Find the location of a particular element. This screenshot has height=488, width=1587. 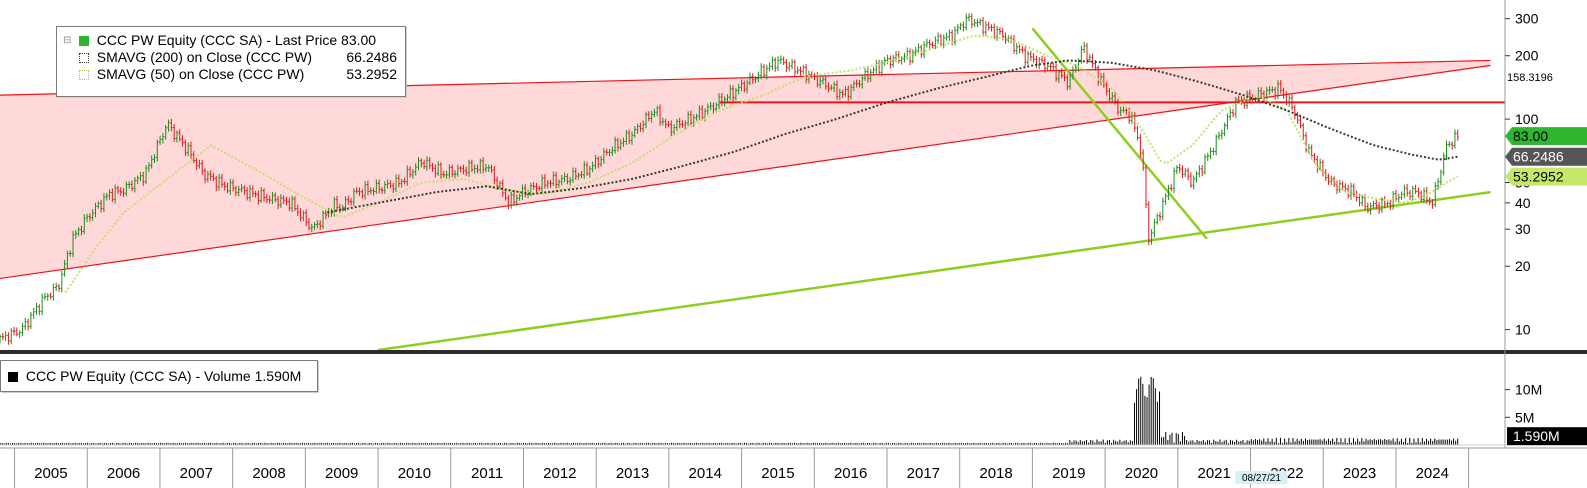

sma50-tag-label: 53.2952 is located at coordinates (1538, 177).